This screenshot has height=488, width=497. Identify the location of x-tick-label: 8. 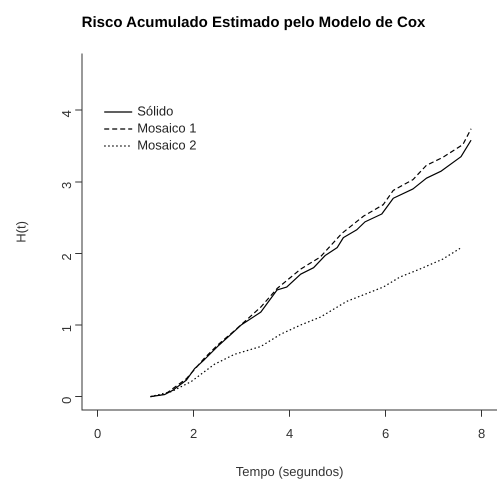
(482, 434).